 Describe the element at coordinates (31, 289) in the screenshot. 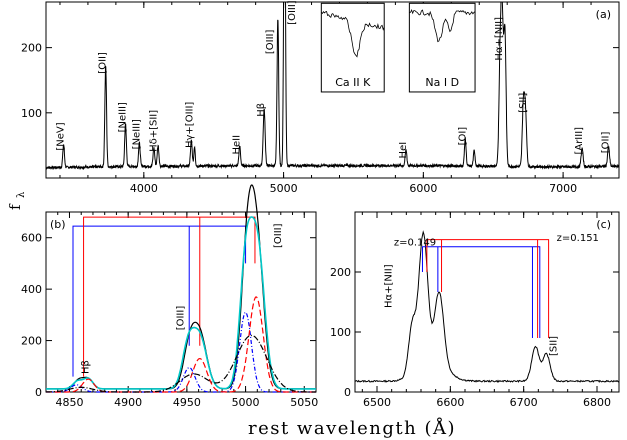

I see `y-tick-label: 400` at that location.